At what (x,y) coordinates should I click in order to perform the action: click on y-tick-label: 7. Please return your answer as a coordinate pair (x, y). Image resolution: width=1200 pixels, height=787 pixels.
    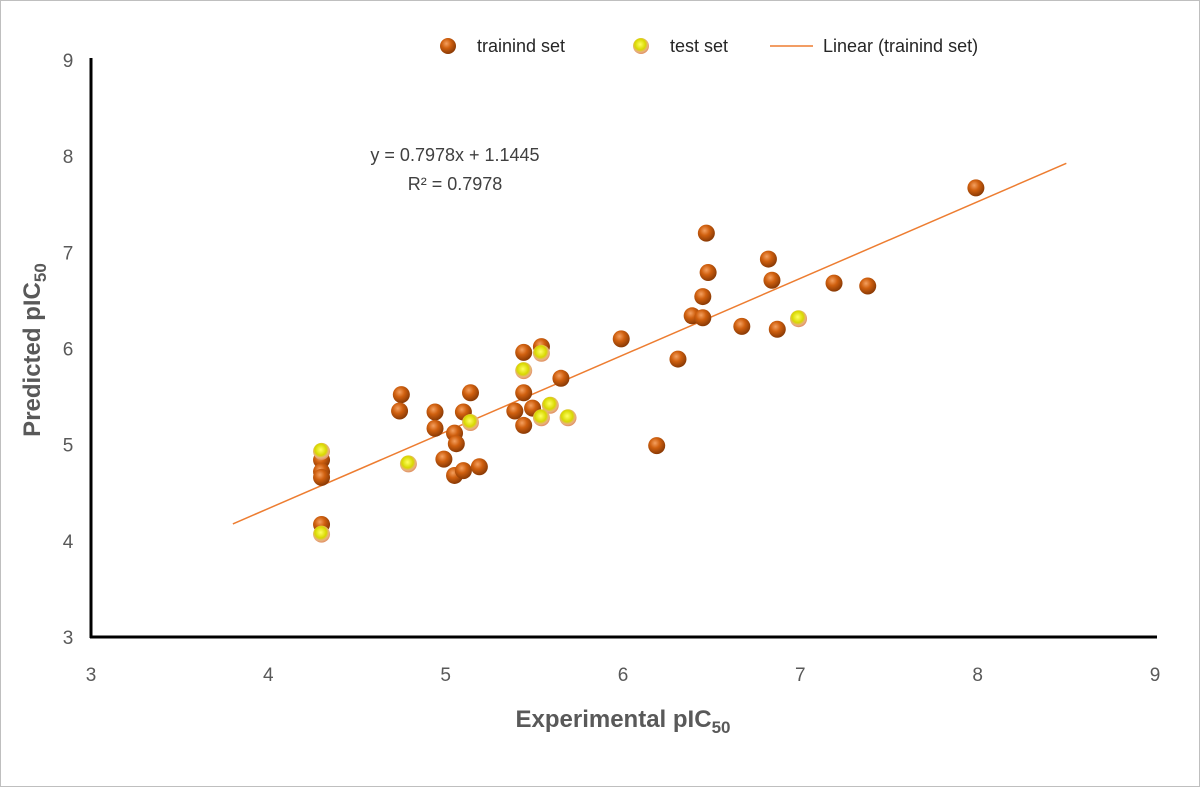
    Looking at the image, I should click on (68, 253).